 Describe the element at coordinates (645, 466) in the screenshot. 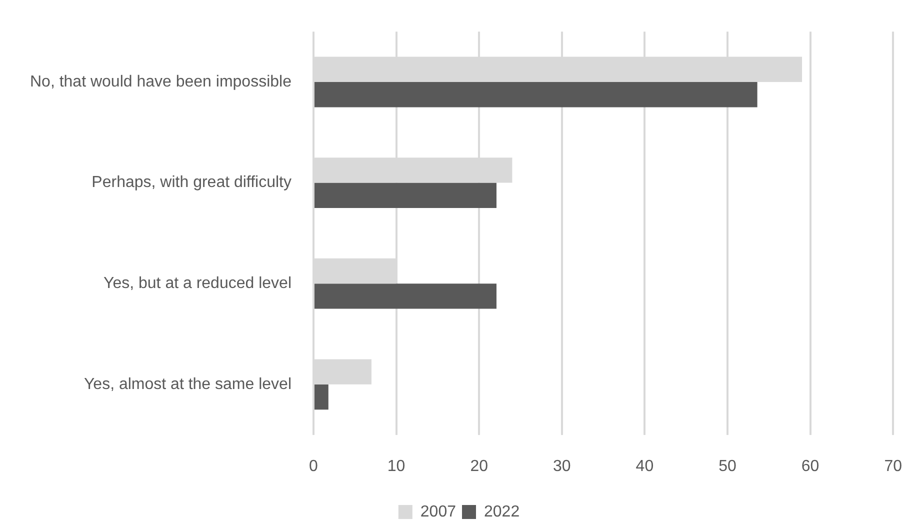

I see `x-tick-label: 40` at that location.